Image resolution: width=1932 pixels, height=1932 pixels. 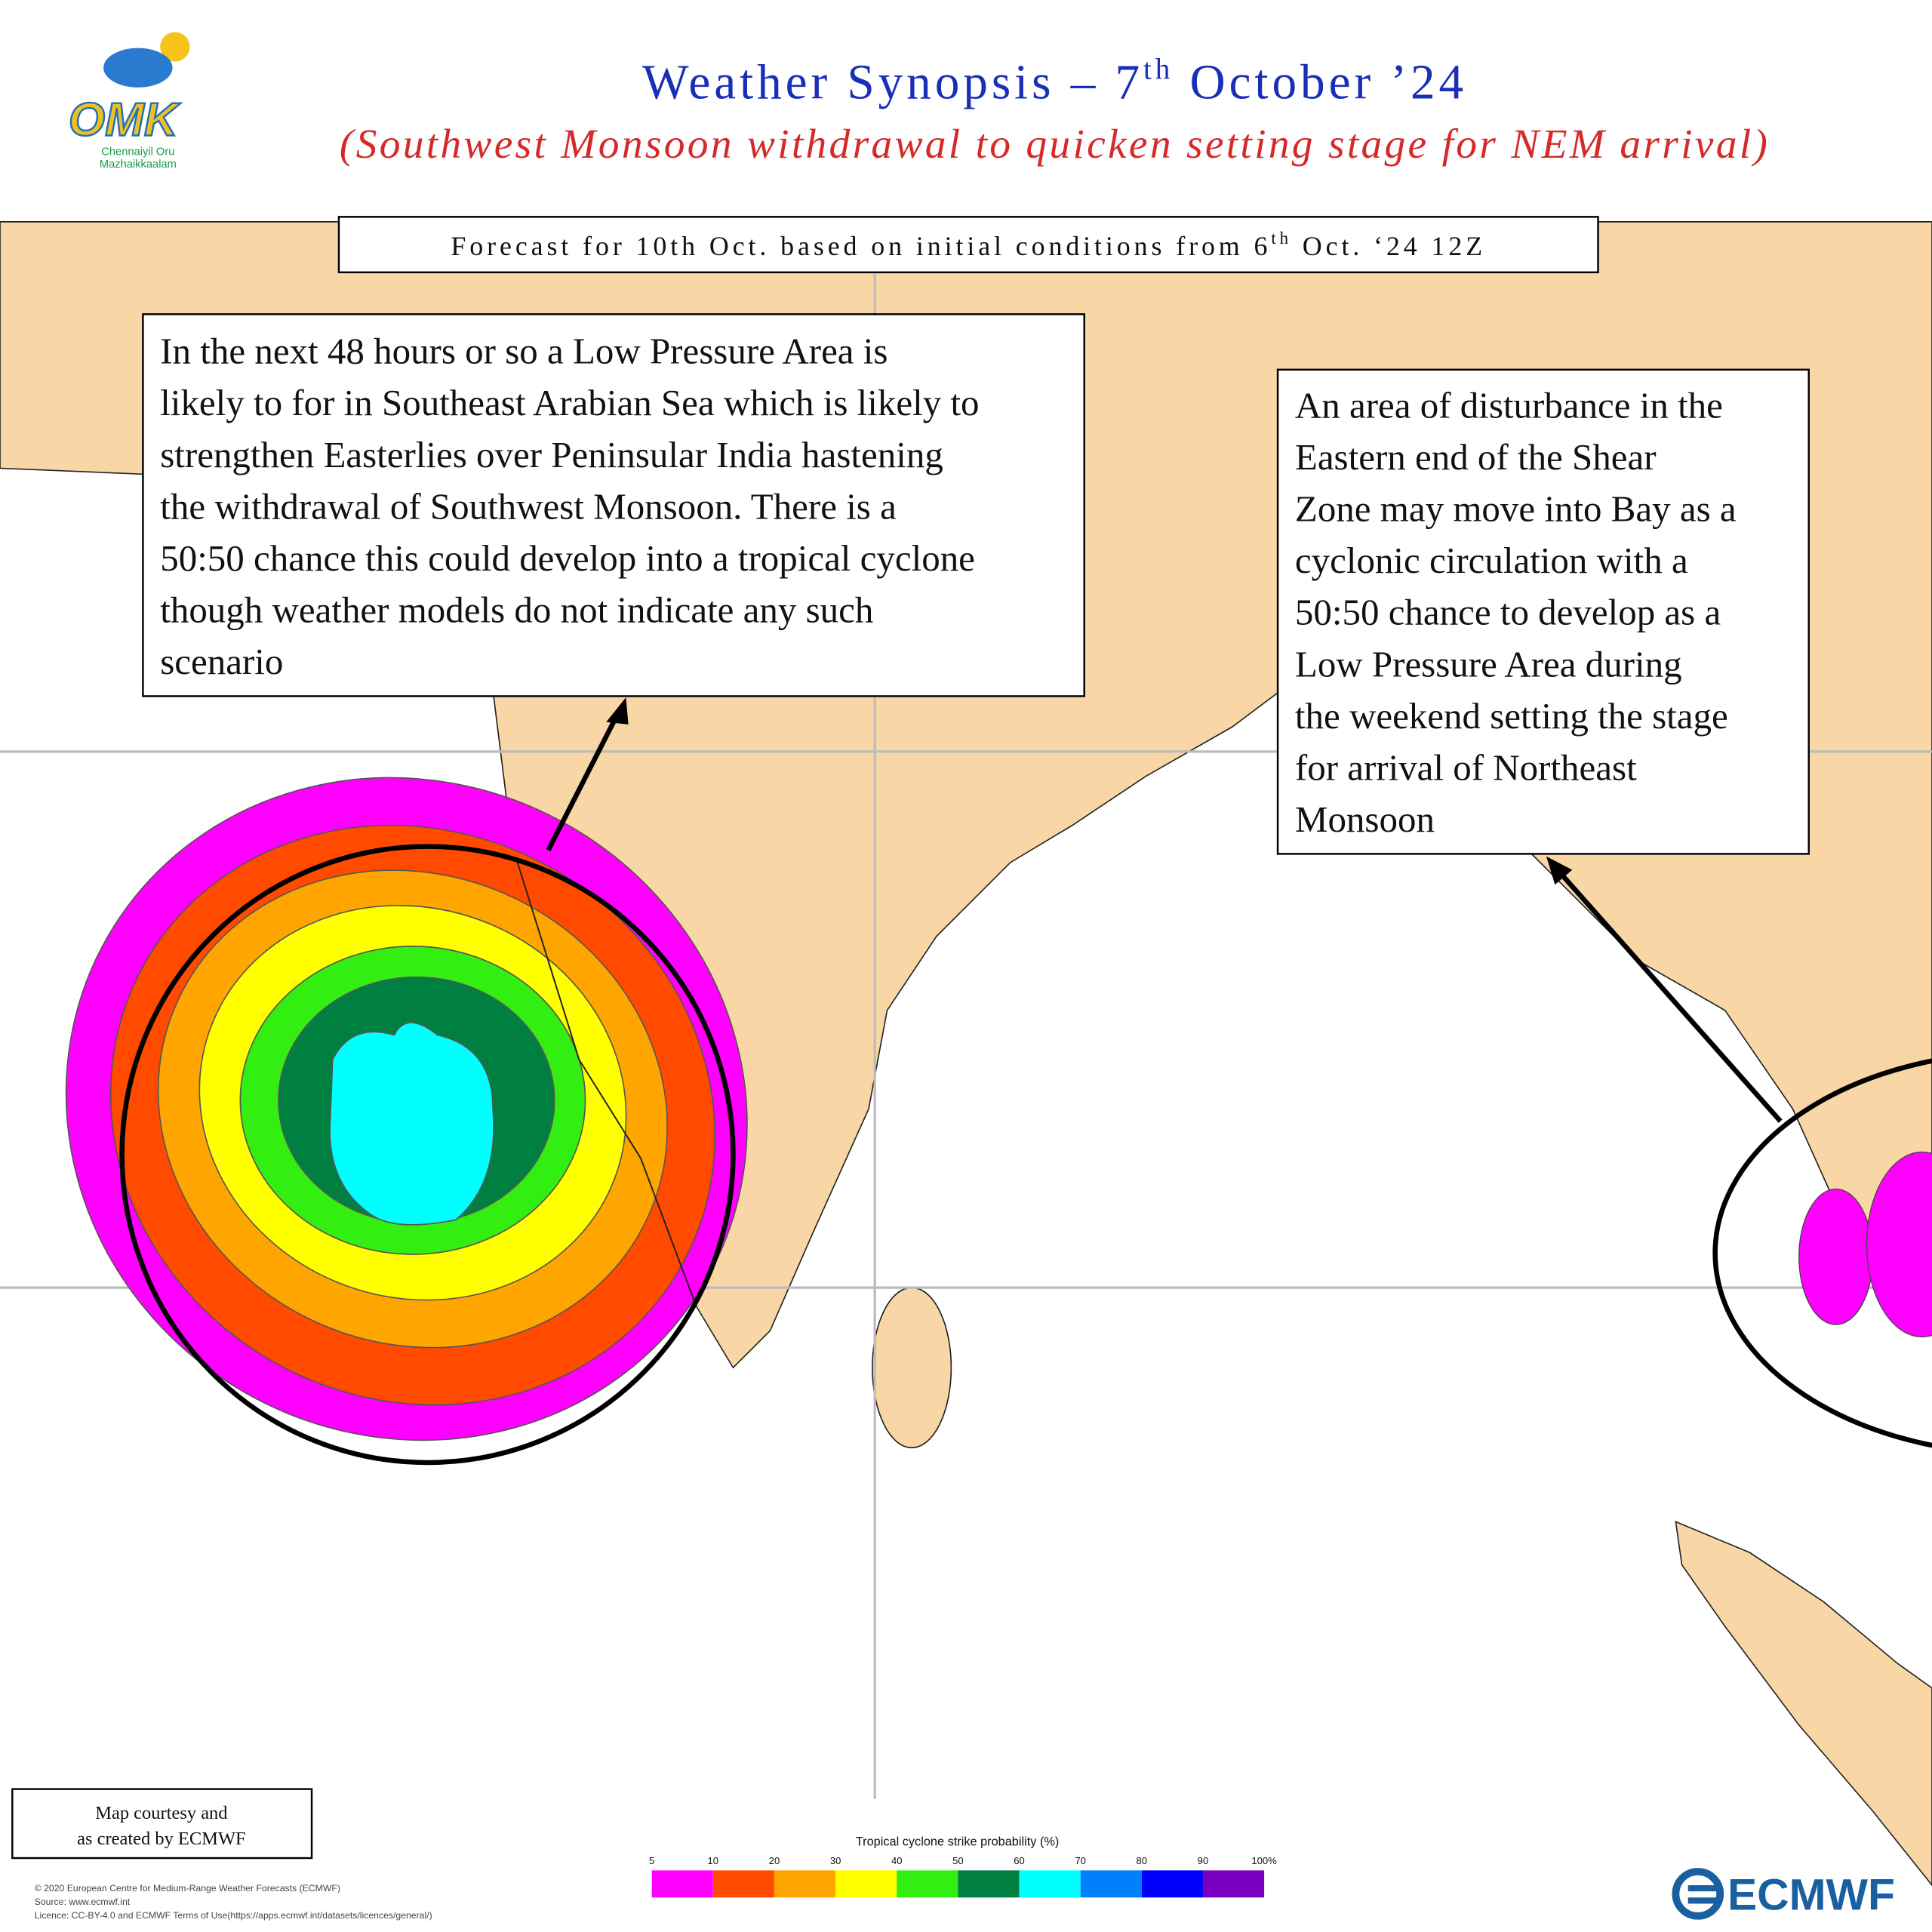 What do you see at coordinates (1365, 819) in the screenshot?
I see `annotation-line: Monsoon` at bounding box center [1365, 819].